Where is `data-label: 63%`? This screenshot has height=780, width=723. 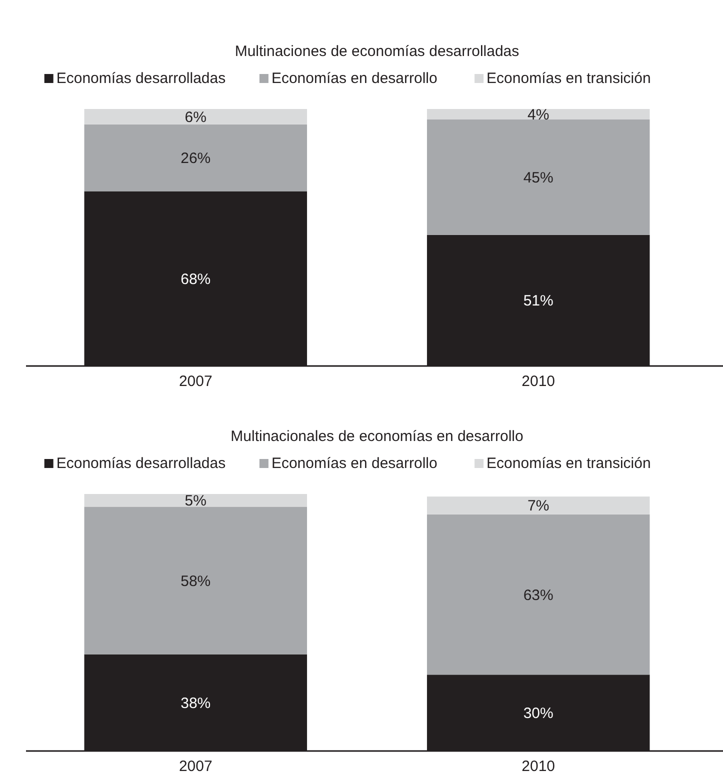 data-label: 63% is located at coordinates (538, 595).